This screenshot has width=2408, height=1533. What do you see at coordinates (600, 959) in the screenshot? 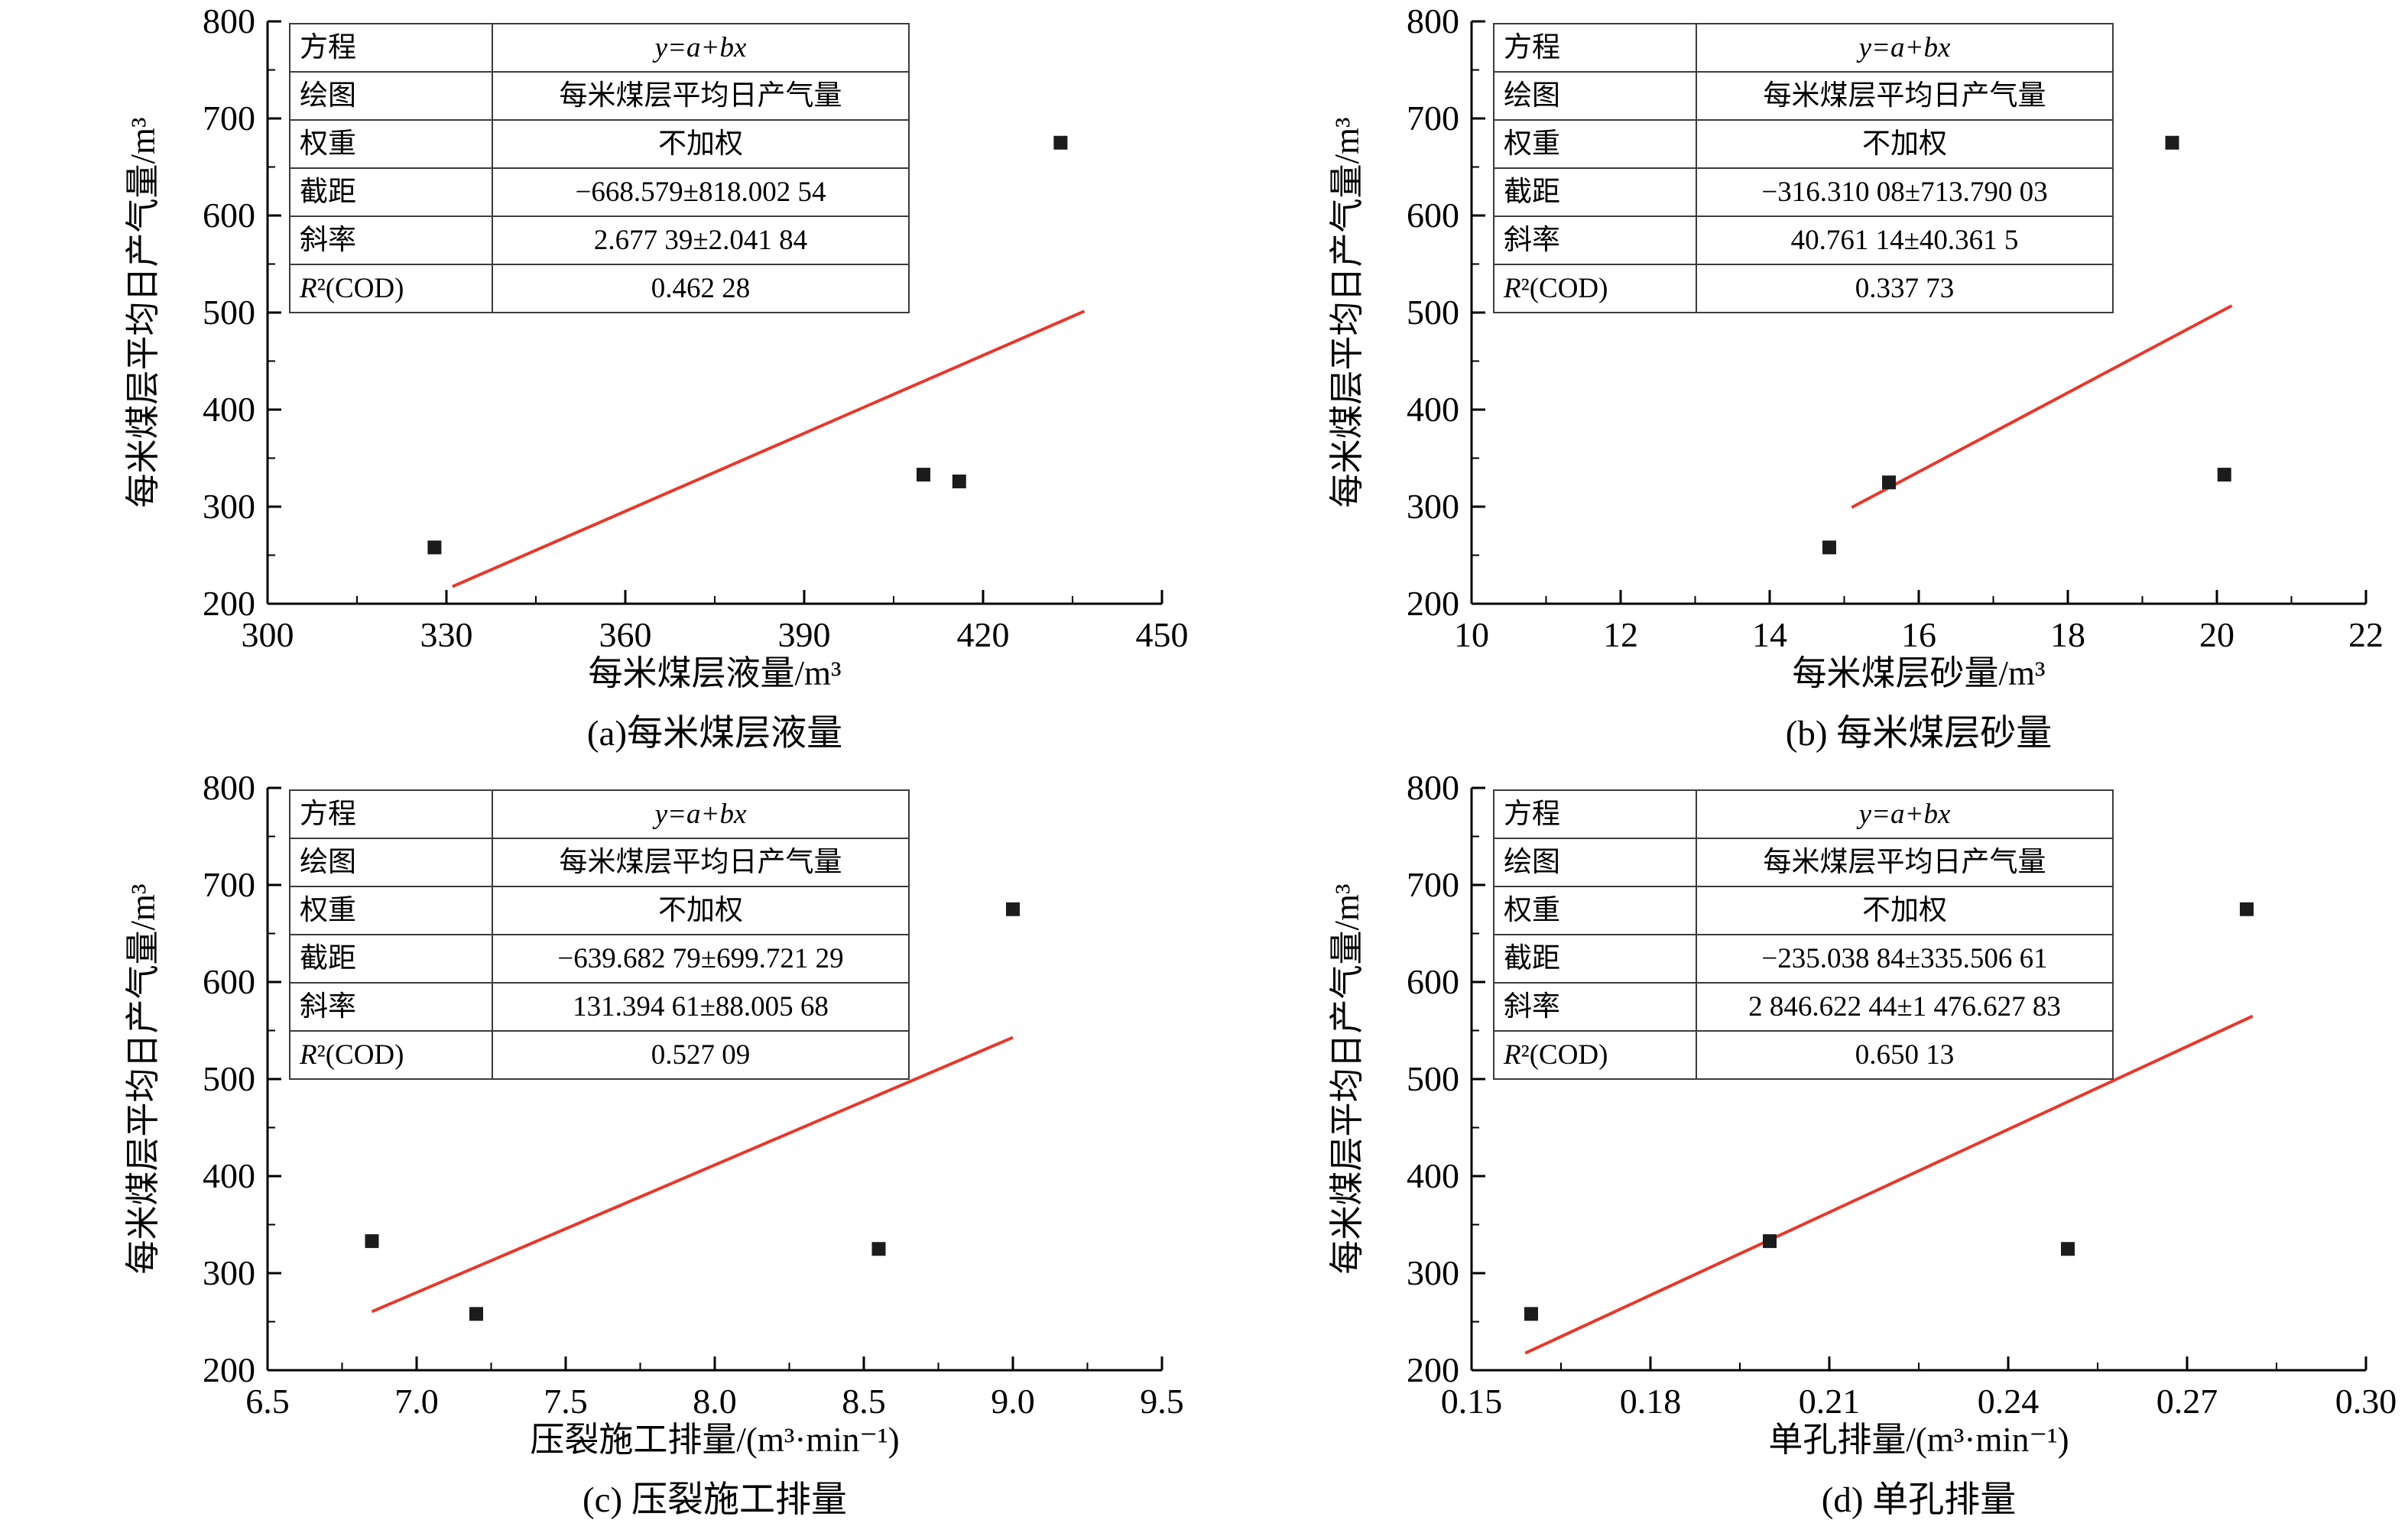
I see `regression-table-row: 截距 −639.682 79±699.721 29` at bounding box center [600, 959].